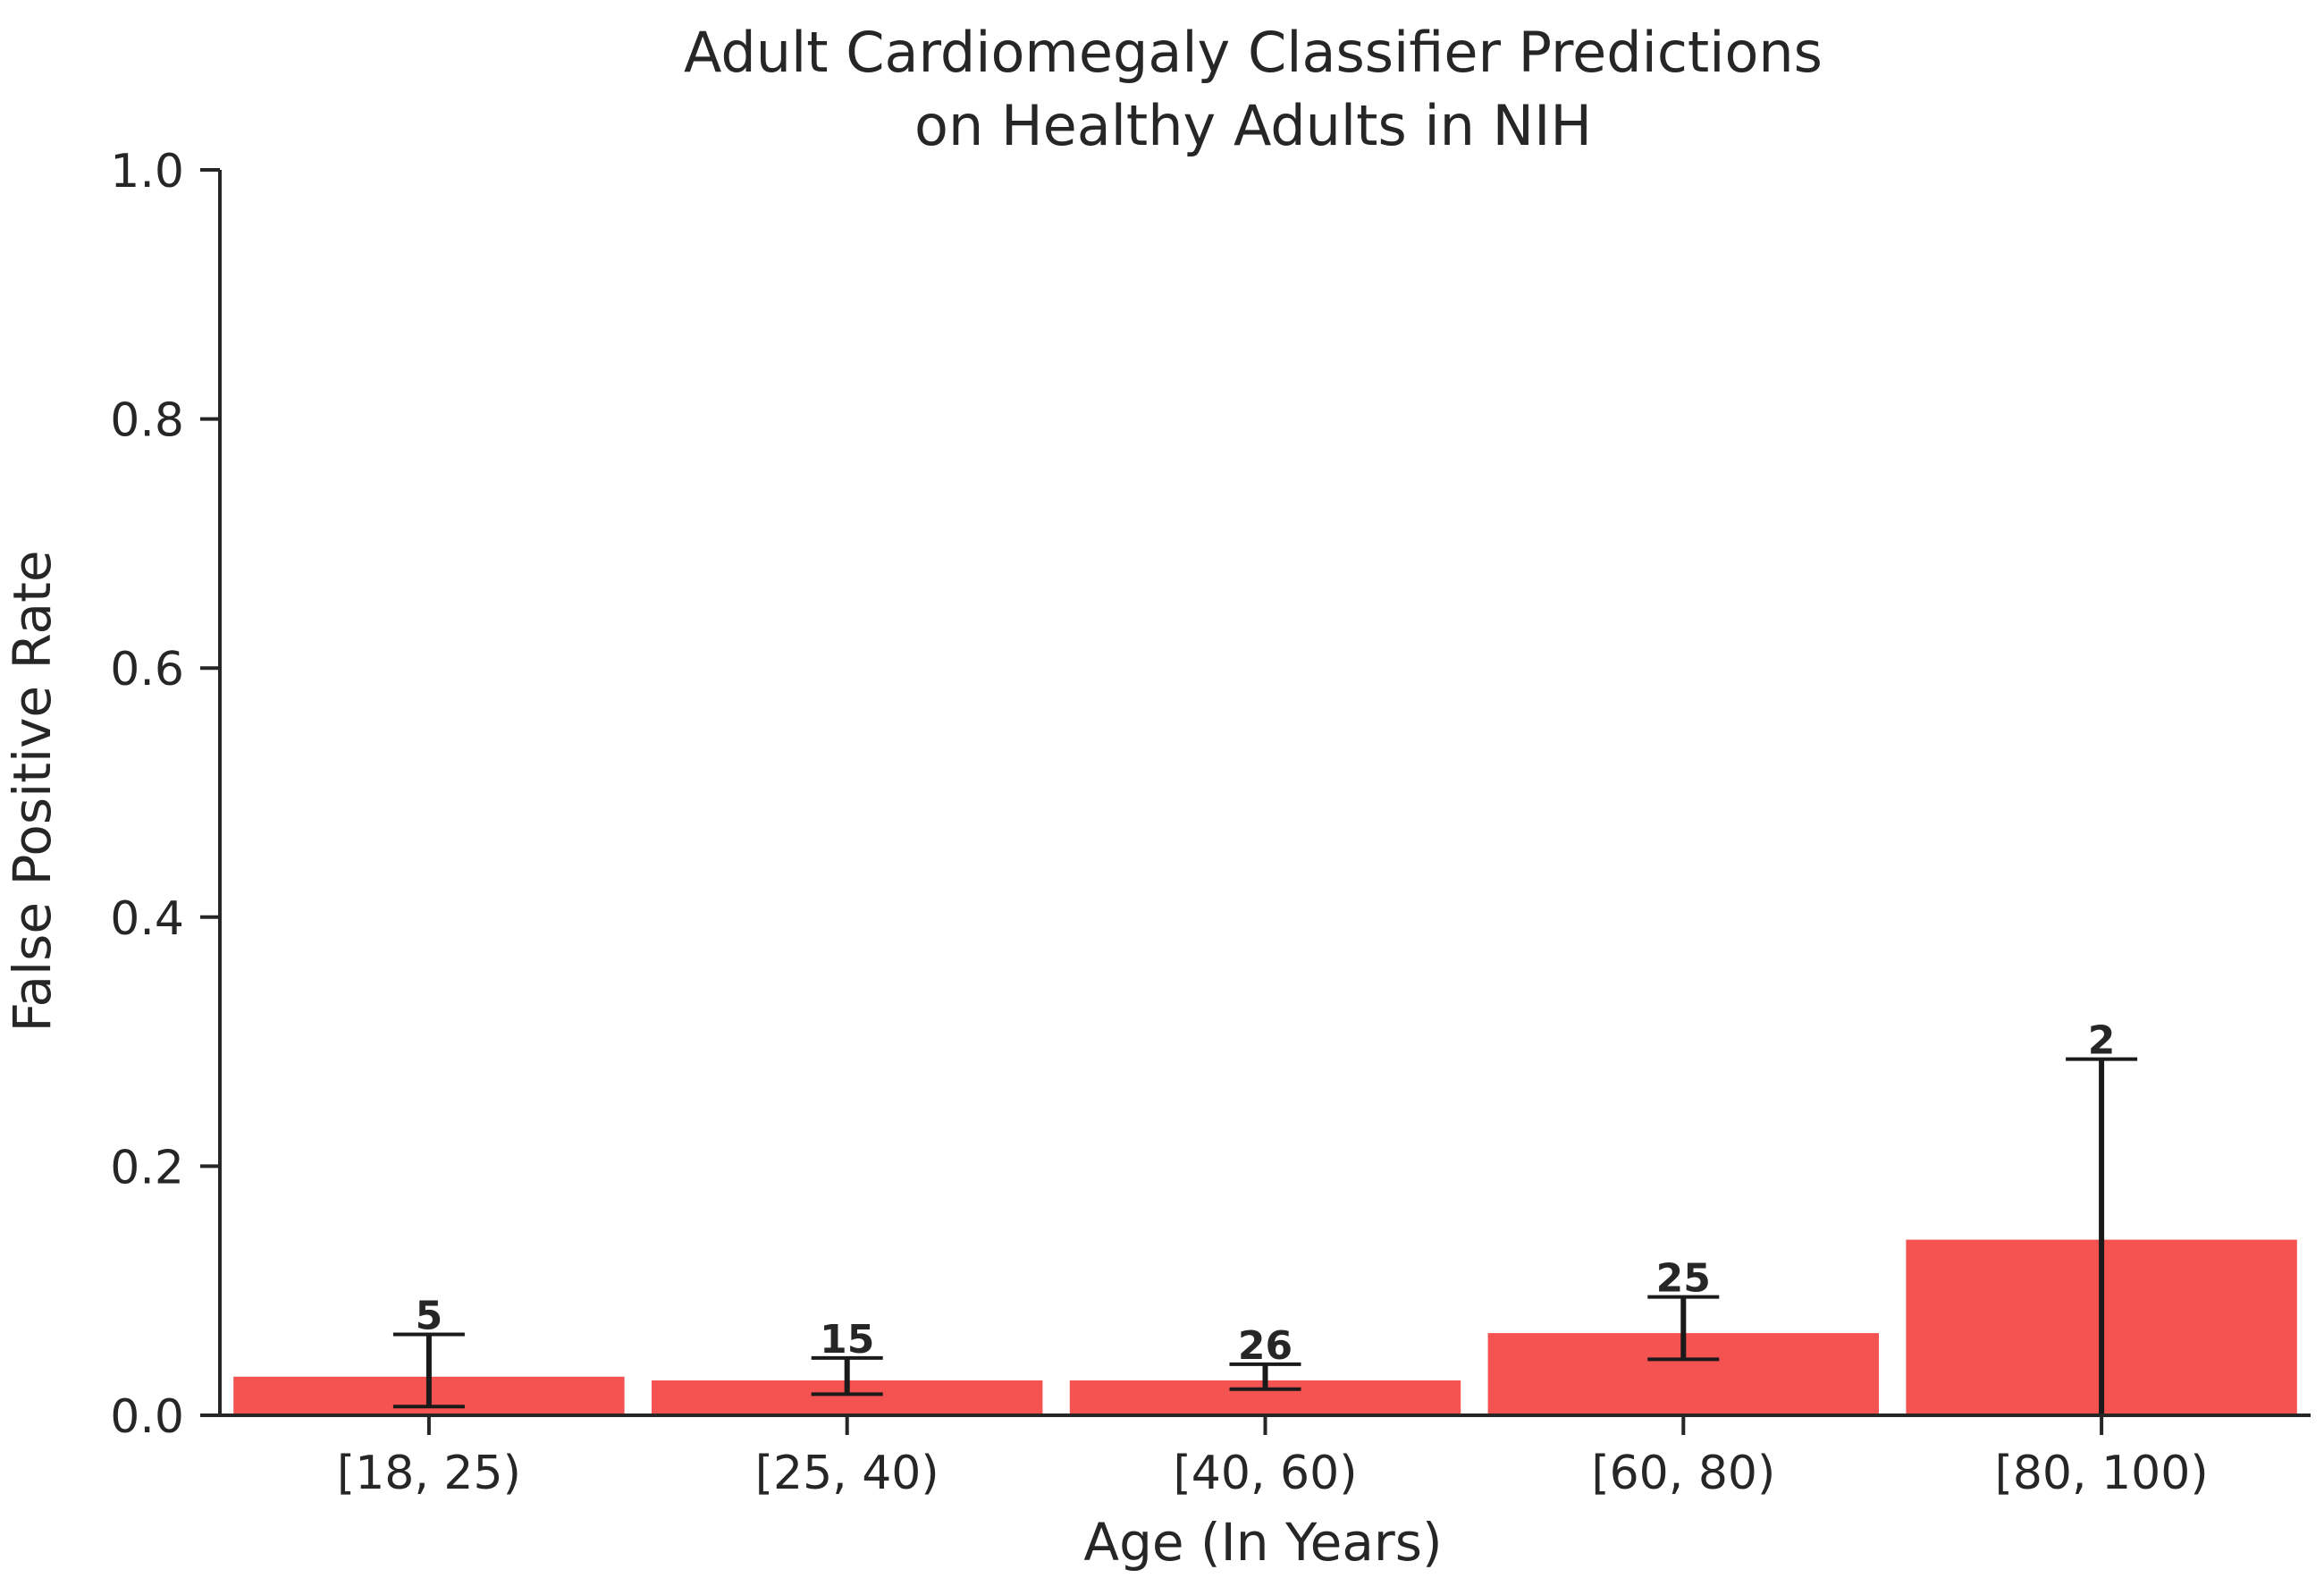 This screenshot has height=1595, width=2324. Describe the element at coordinates (847, 1340) in the screenshot. I see `count-label-1: 15` at that location.